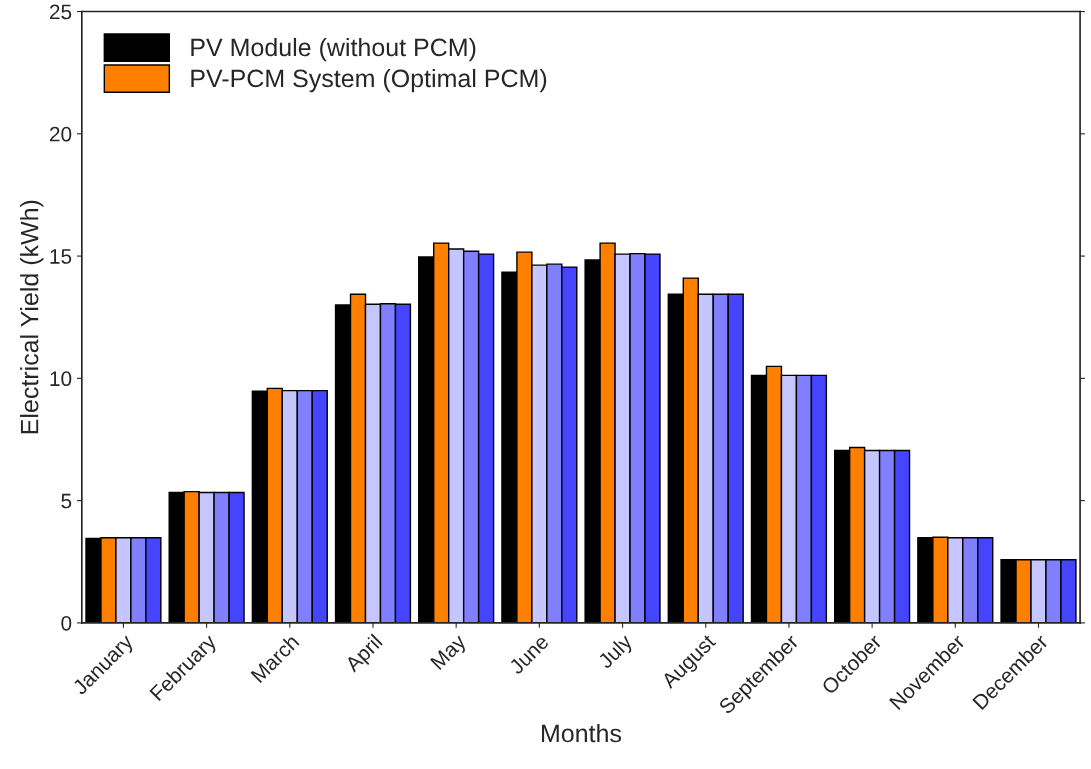 The height and width of the screenshot is (769, 1091). What do you see at coordinates (66, 623) in the screenshot?
I see `y-tick-label: 0` at bounding box center [66, 623].